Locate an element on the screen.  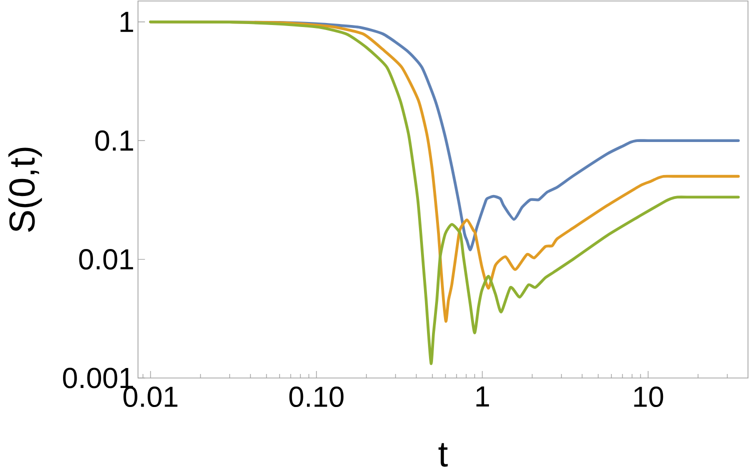
y-tick-label: 1 is located at coordinates (127, 22).